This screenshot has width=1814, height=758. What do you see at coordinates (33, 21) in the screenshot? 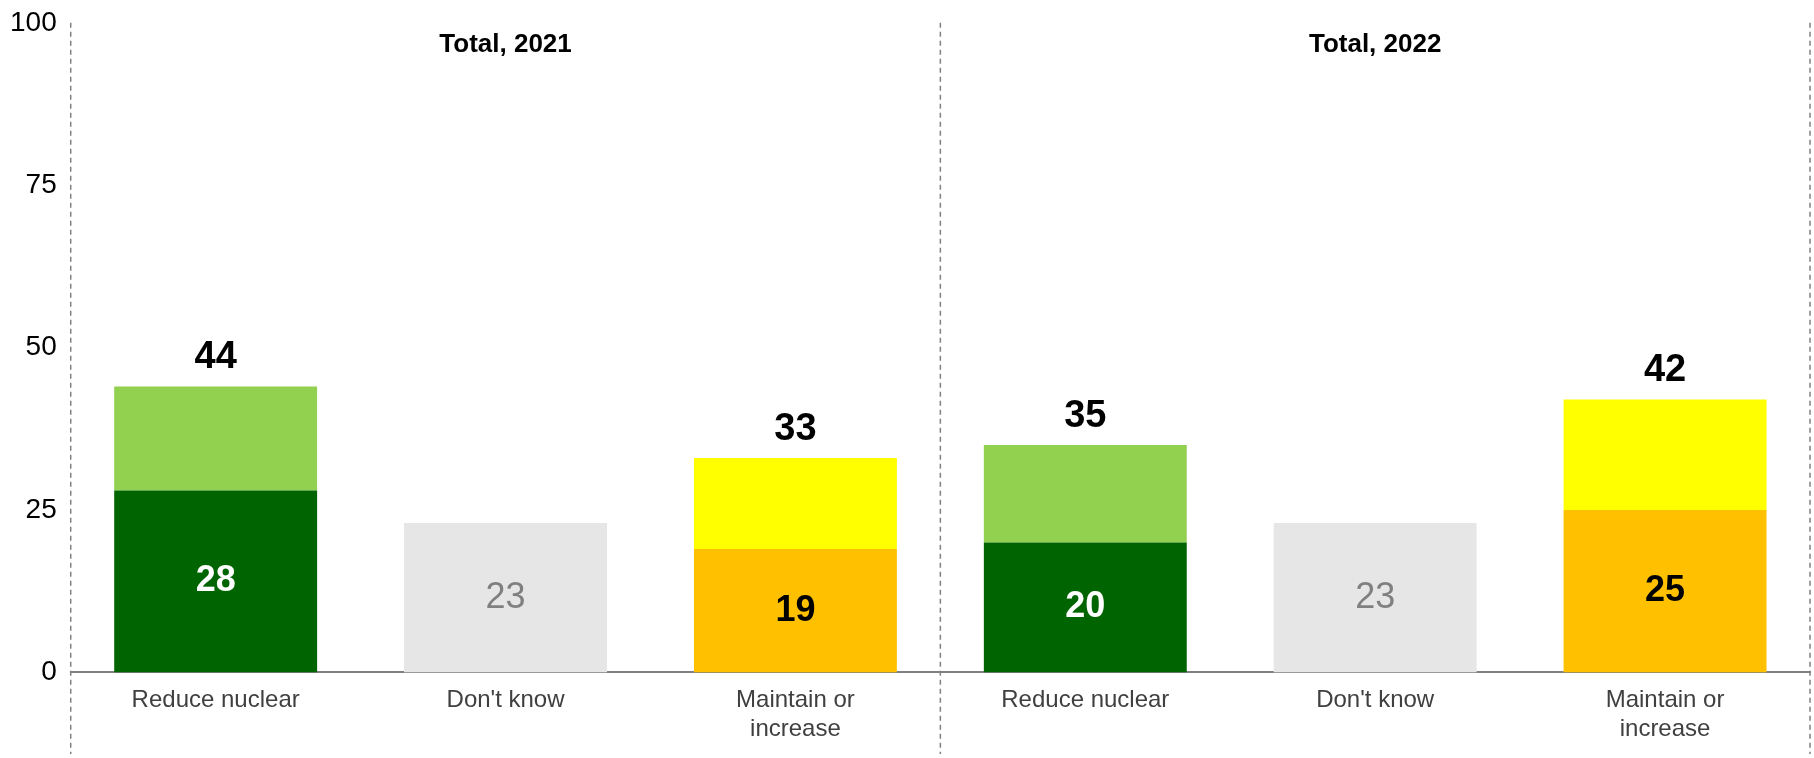
I see `y-tick-label: 100` at bounding box center [33, 21].